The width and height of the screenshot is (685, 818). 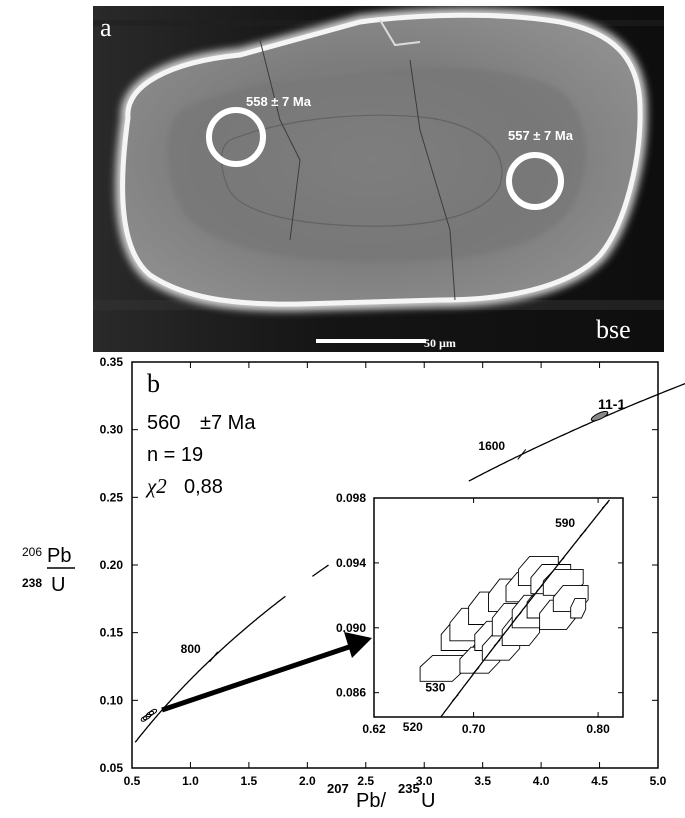 What do you see at coordinates (228, 423) in the screenshot?
I see `result-error: ±7 Ma` at bounding box center [228, 423].